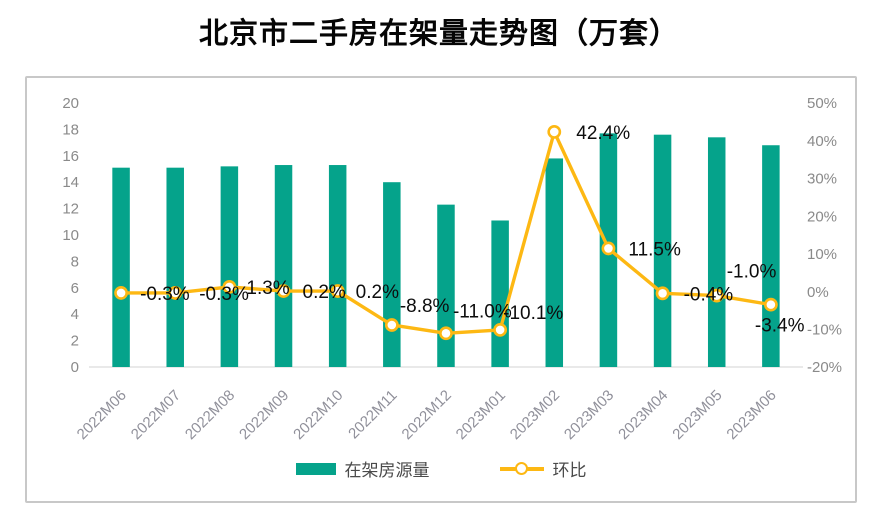  I want to click on left-axis-tick: 14, so click(70, 182).